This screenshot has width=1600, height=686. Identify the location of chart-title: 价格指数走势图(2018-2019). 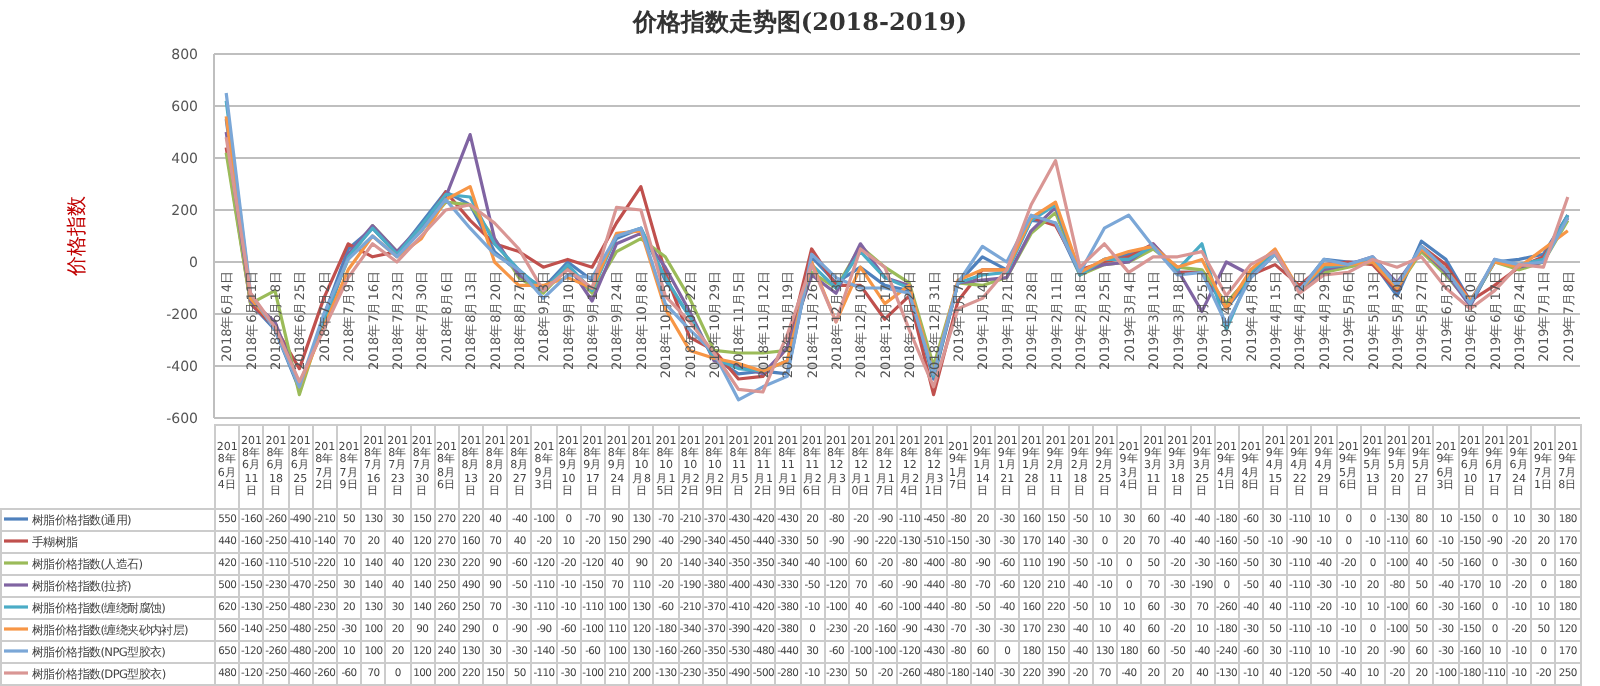
(800, 23).